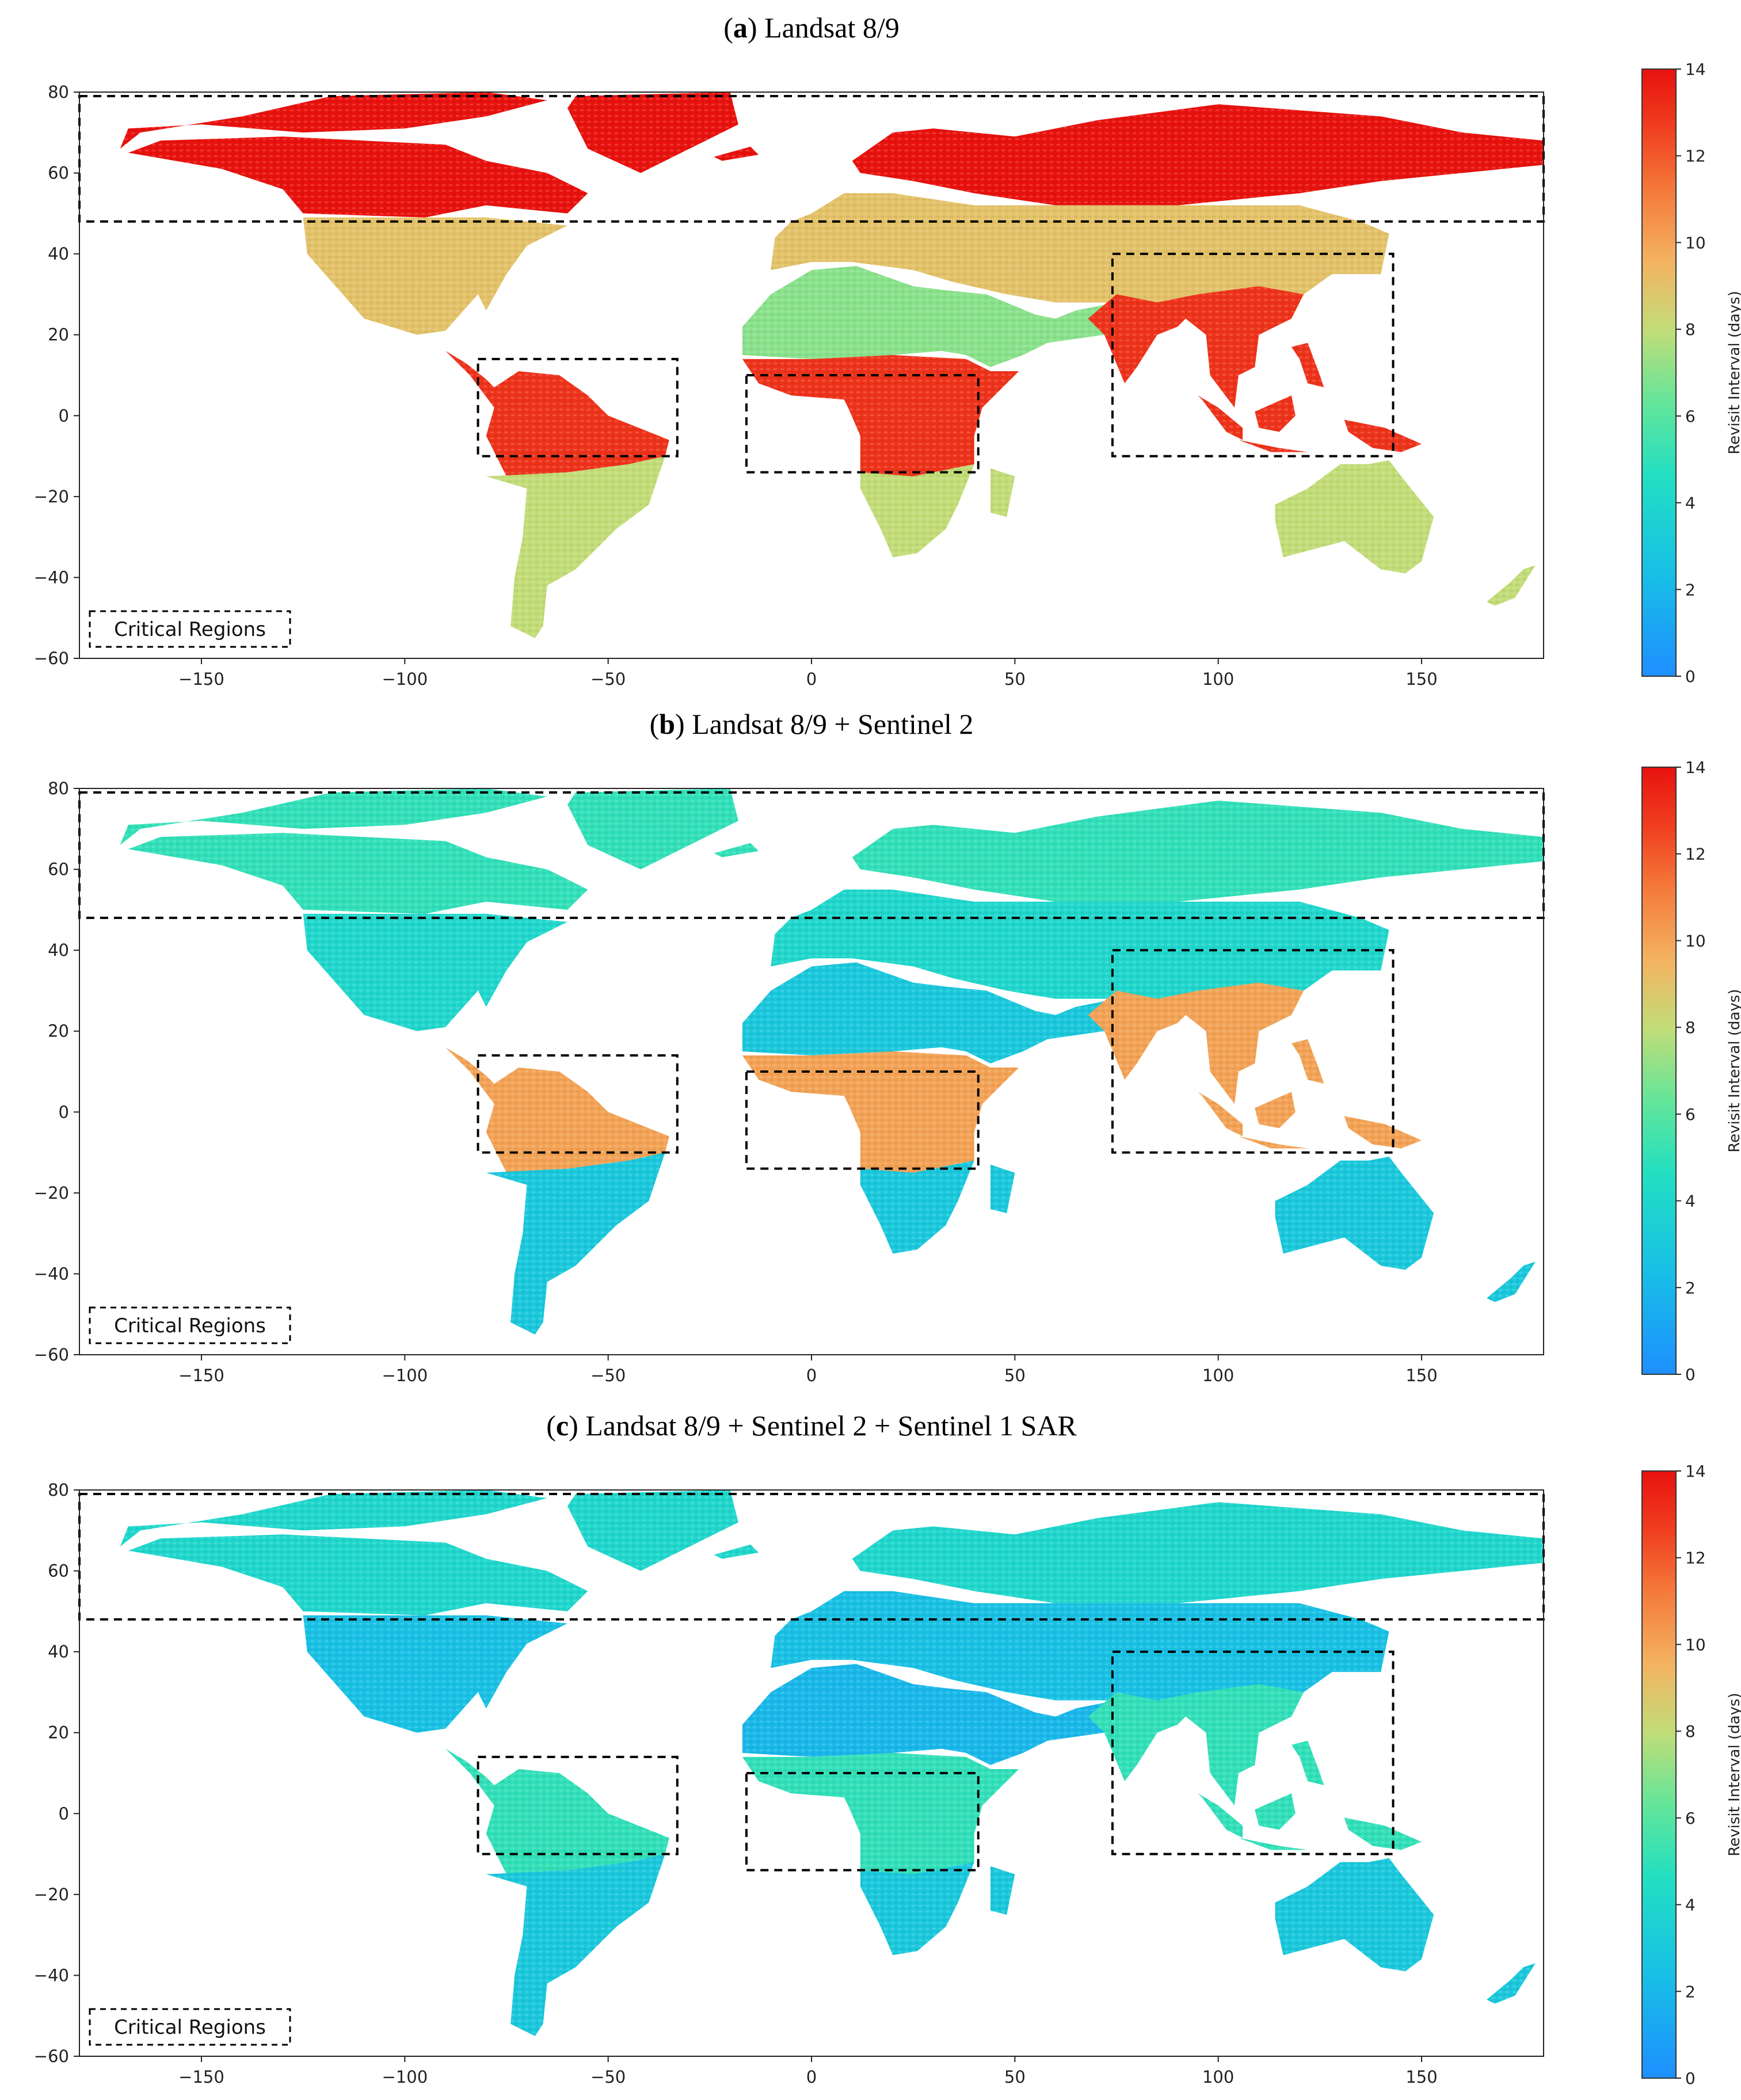  Describe the element at coordinates (1695, 1558) in the screenshot. I see `colorbar-tick-label: 12` at that location.